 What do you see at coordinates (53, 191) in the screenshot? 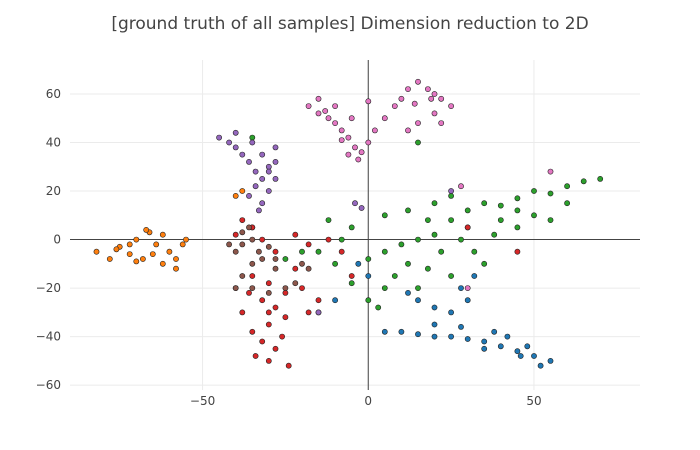
I see `y-tick-label: 20` at bounding box center [53, 191].